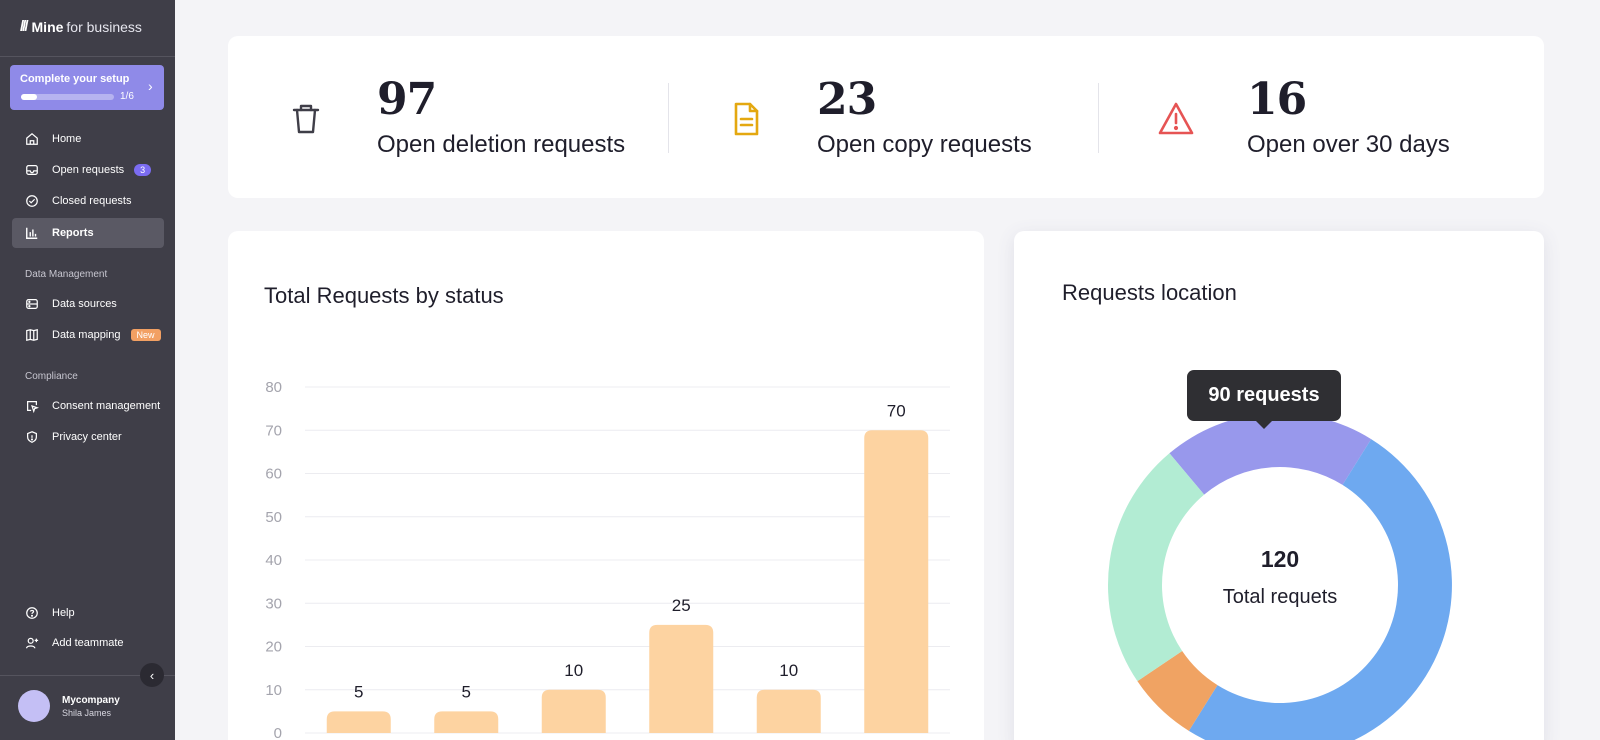 The height and width of the screenshot is (740, 1600). Describe the element at coordinates (273, 647) in the screenshot. I see `y-tick-label: 20` at that location.